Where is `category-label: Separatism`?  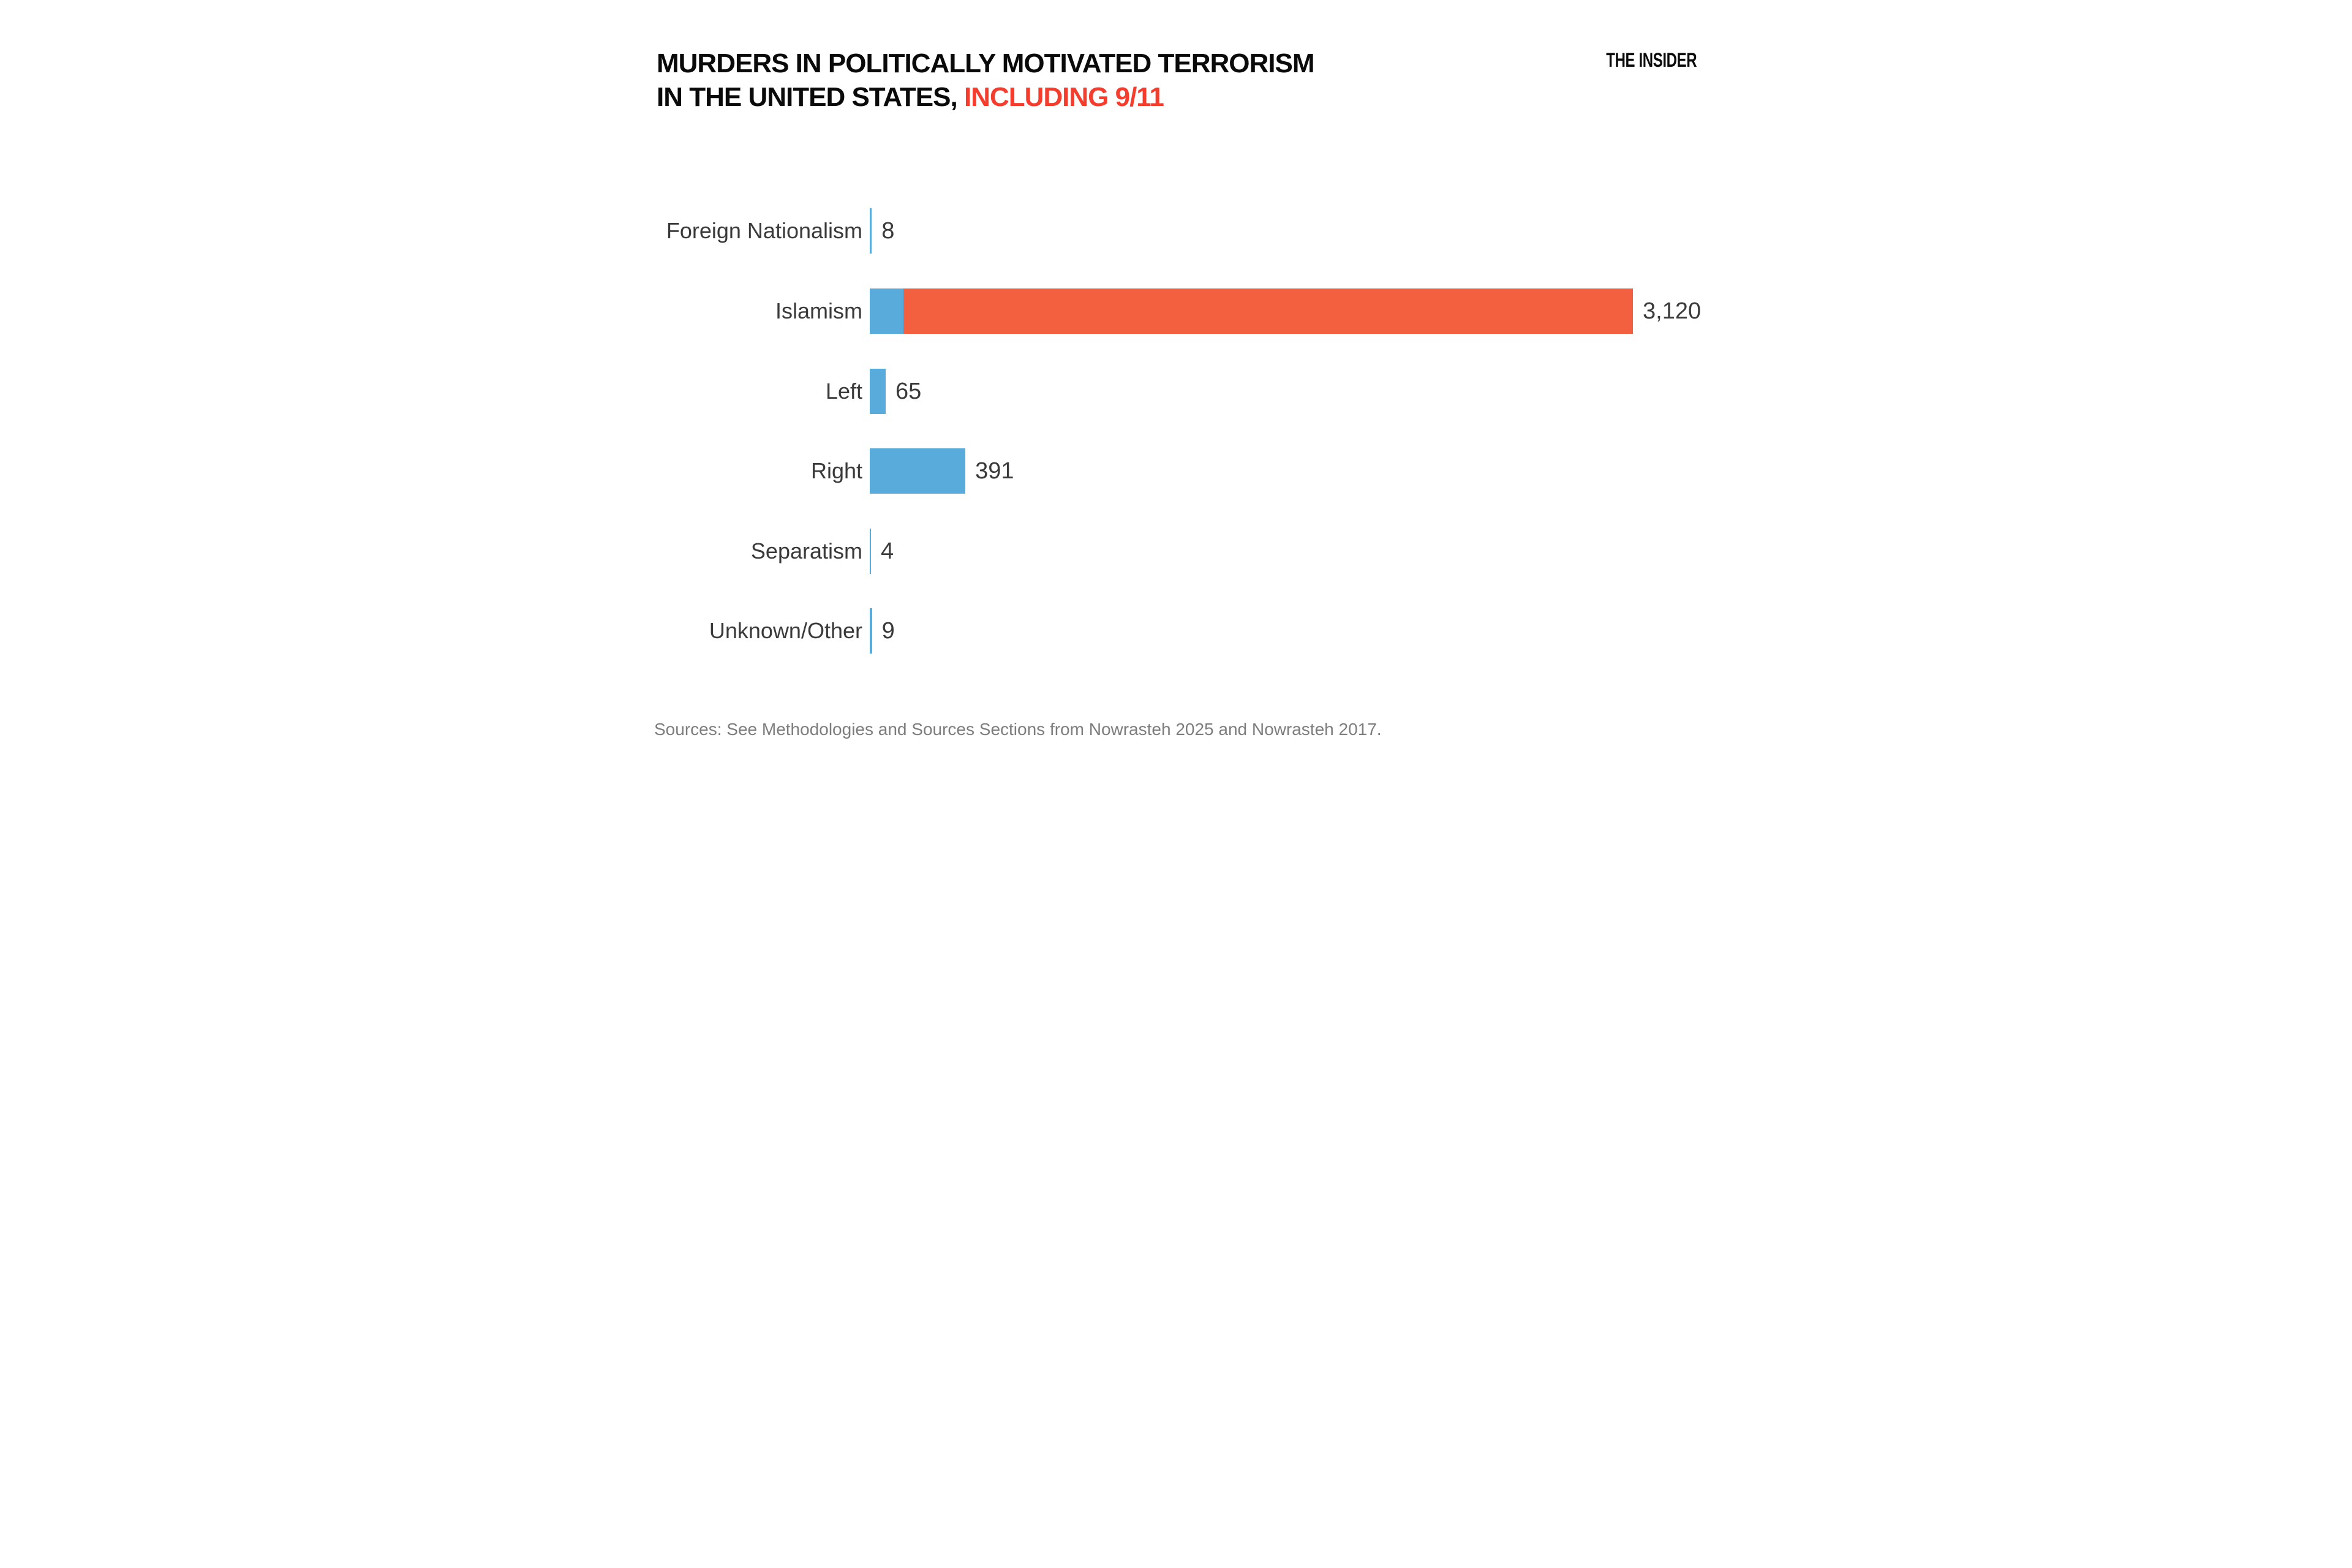
category-label: Separatism is located at coordinates (806, 551).